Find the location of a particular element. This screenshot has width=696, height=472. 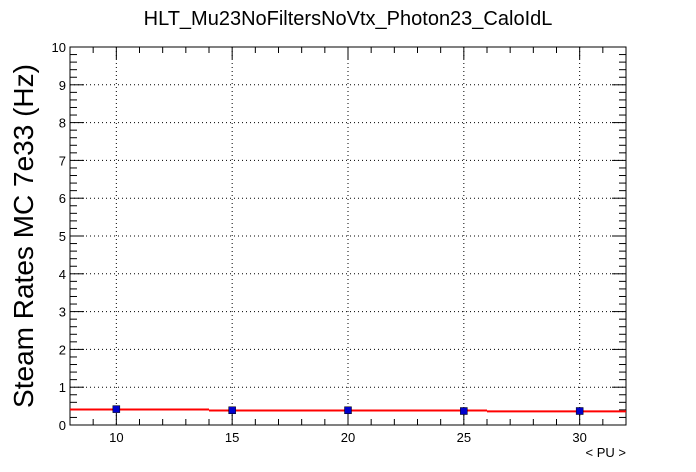

y-tick-label: 3 is located at coordinates (62, 312).